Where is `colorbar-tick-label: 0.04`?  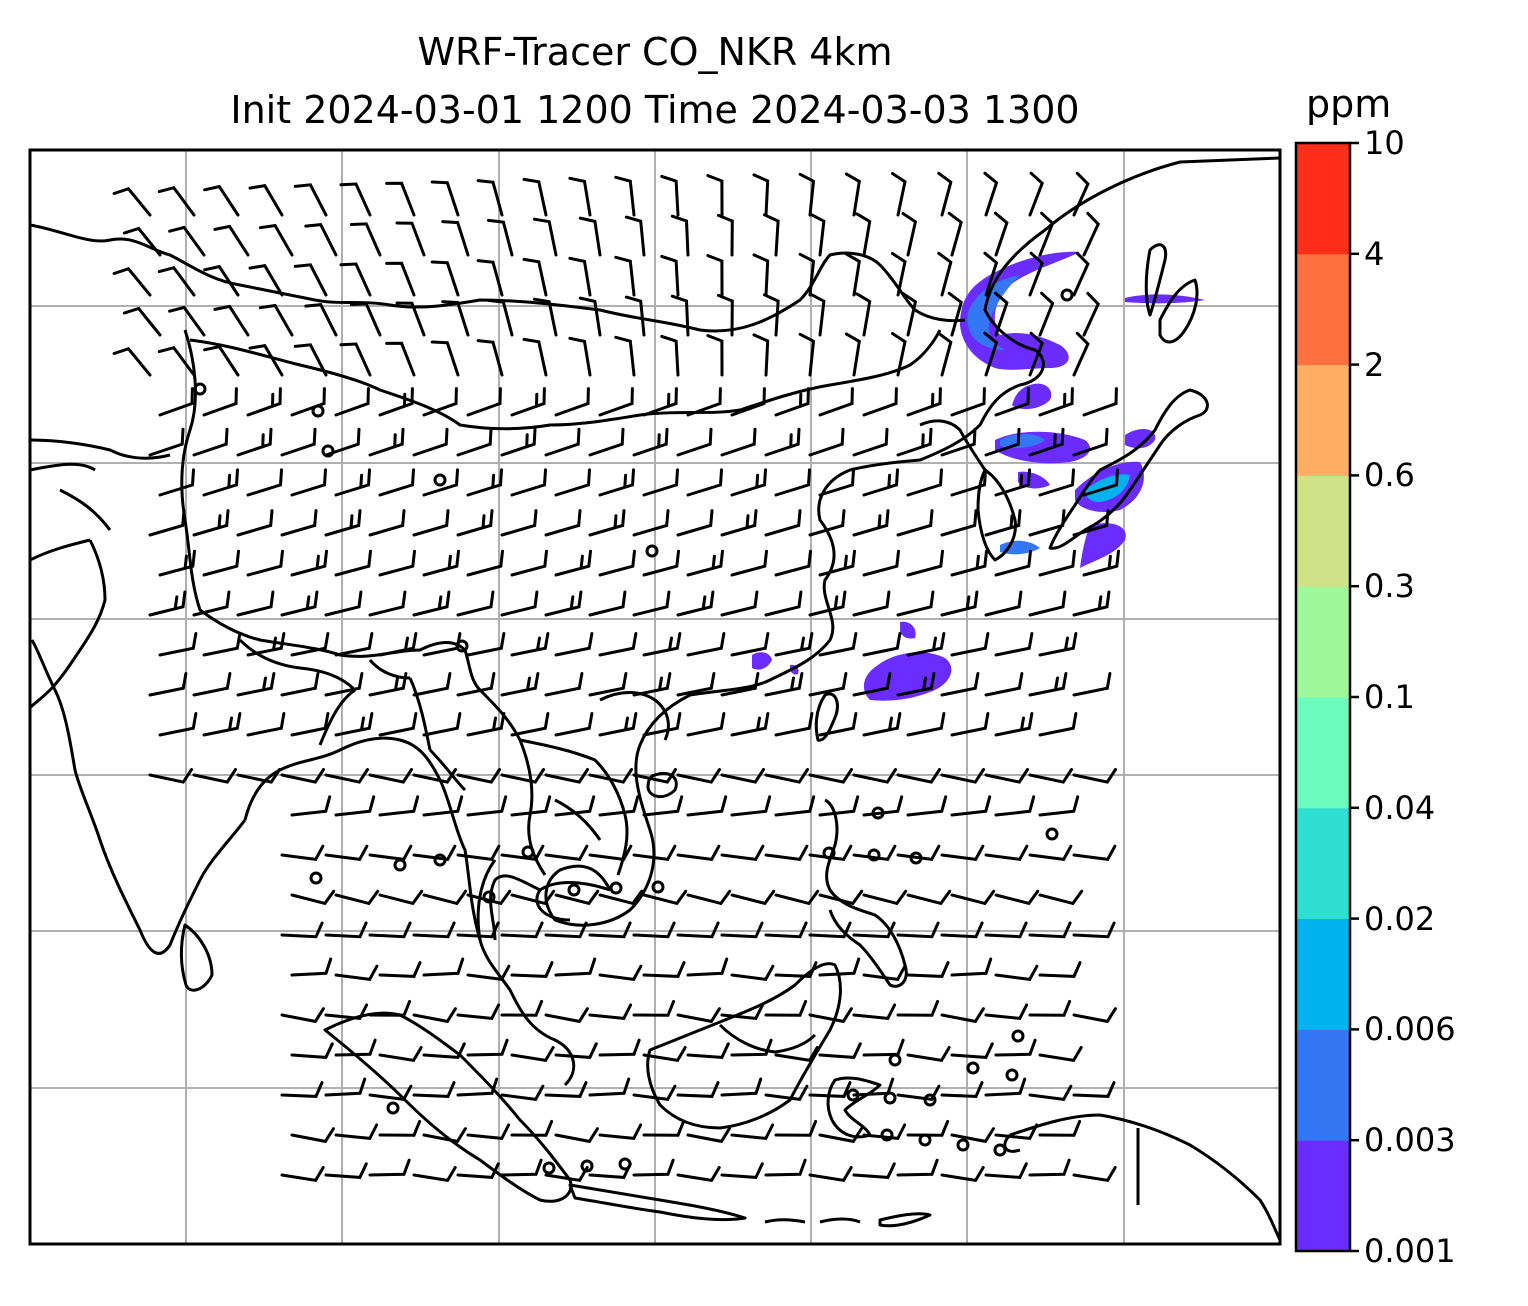 colorbar-tick-label: 0.04 is located at coordinates (1400, 807).